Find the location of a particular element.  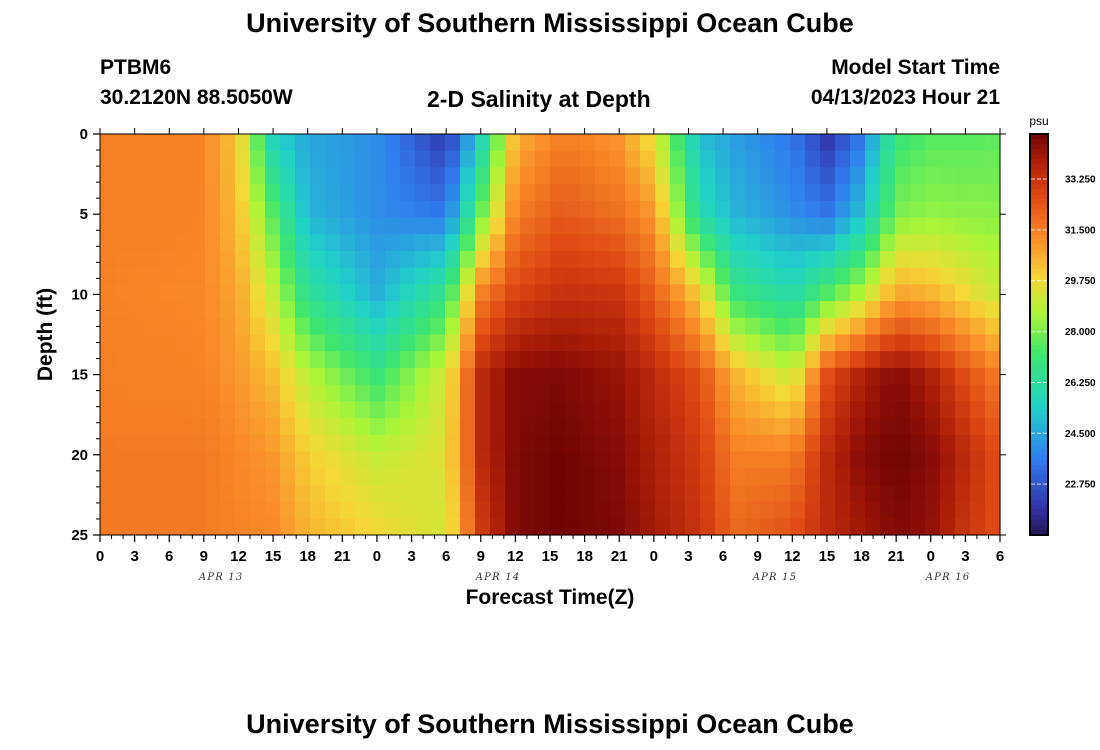

date-label: APR 15 is located at coordinates (775, 577).